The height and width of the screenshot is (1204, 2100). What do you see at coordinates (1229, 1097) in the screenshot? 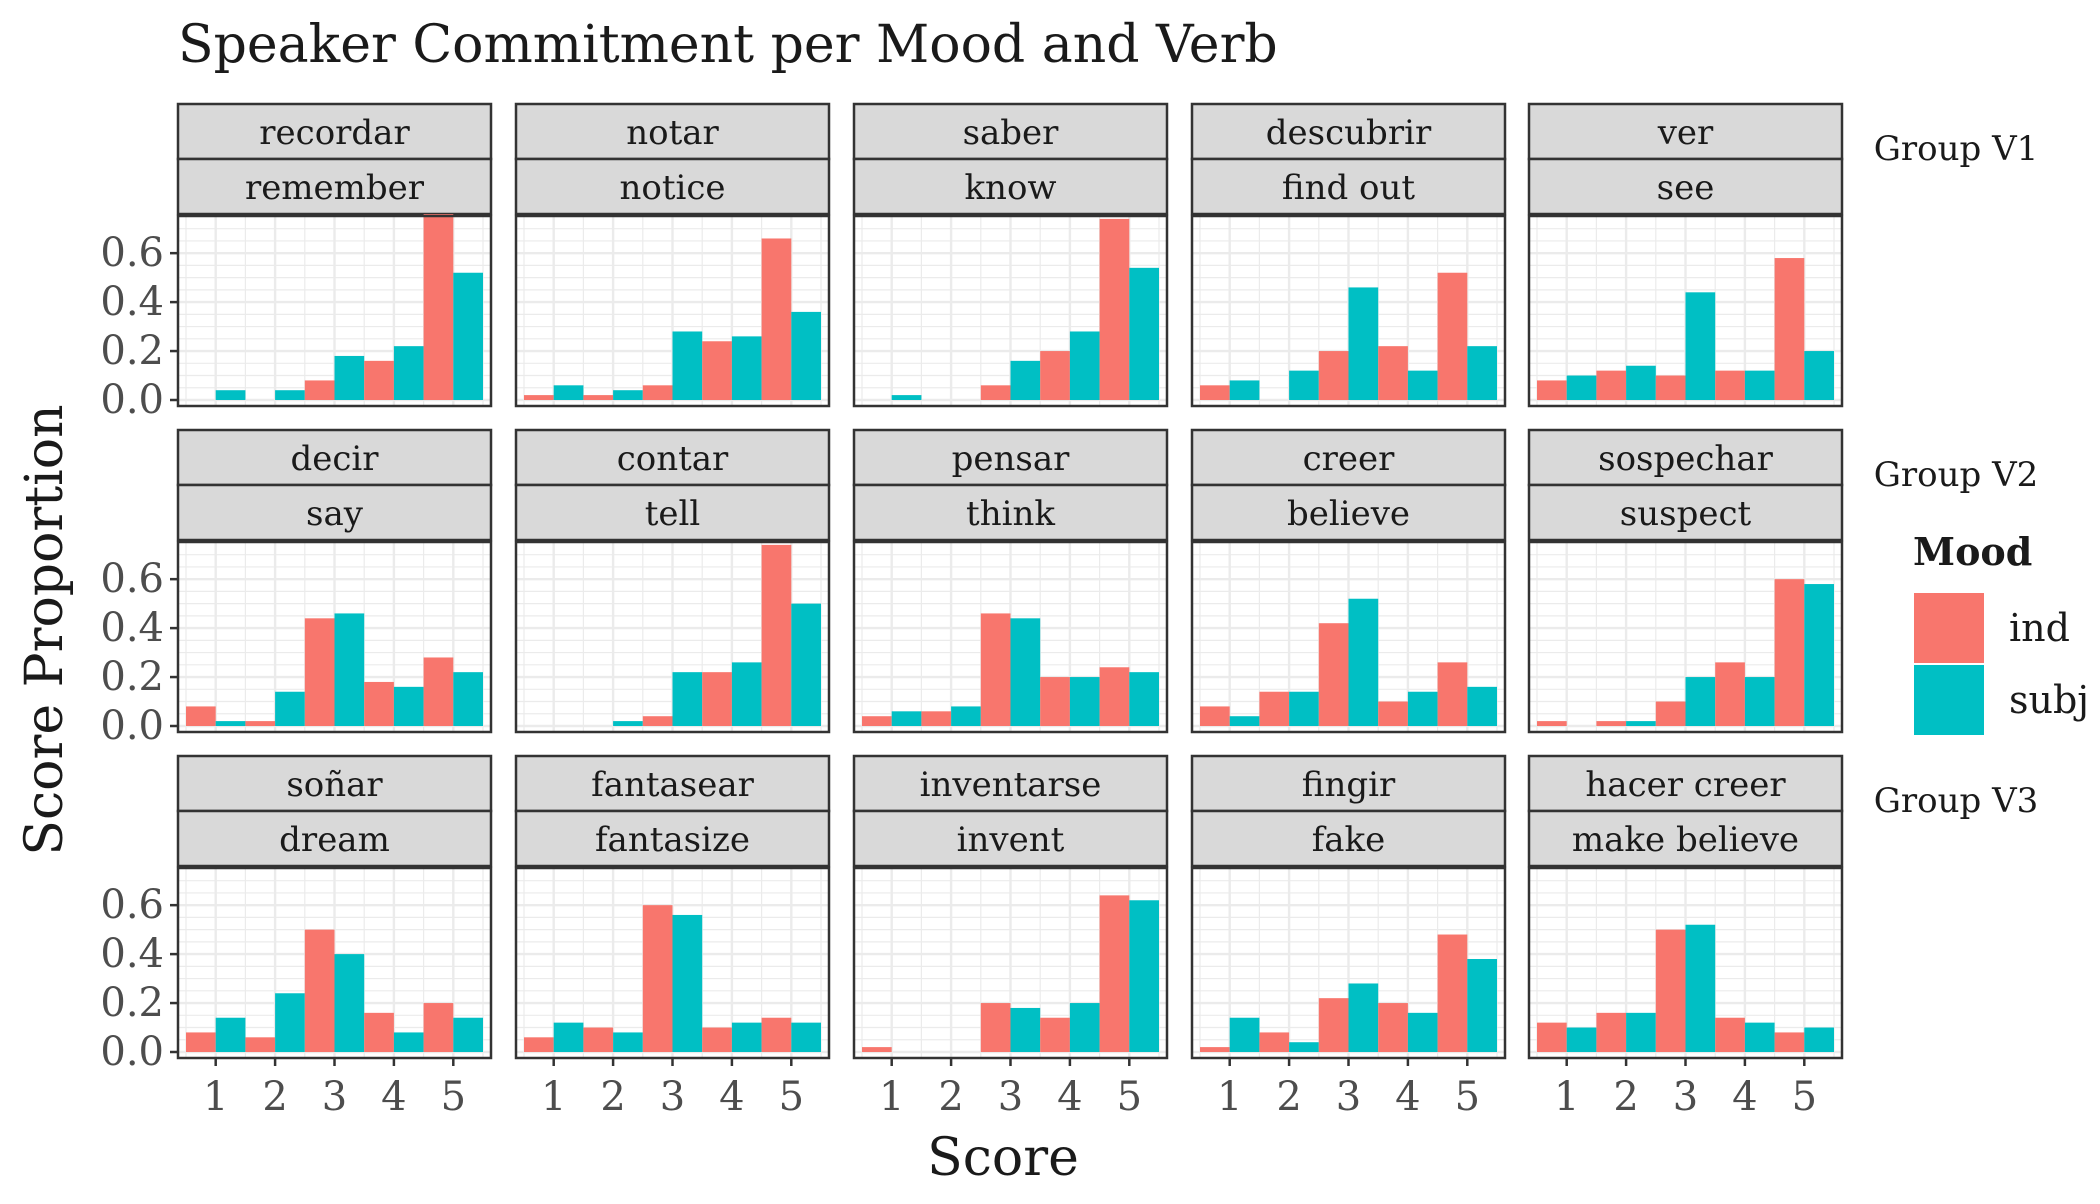
I see `x-tick-label: 1` at bounding box center [1229, 1097].